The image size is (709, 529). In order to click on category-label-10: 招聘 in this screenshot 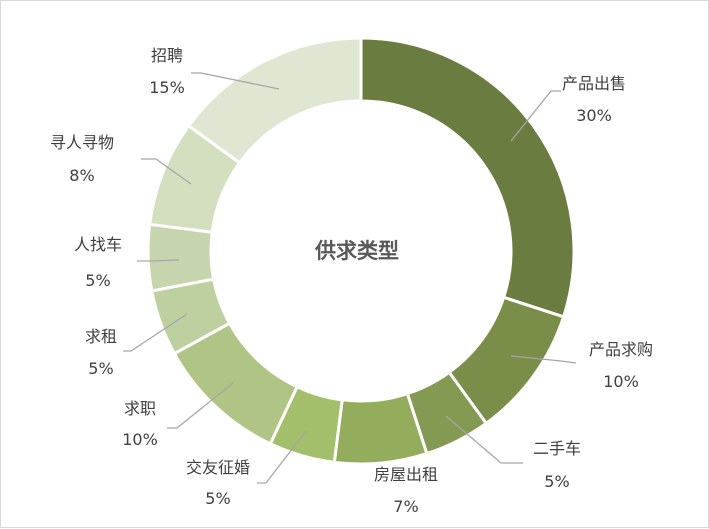, I will do `click(167, 55)`.